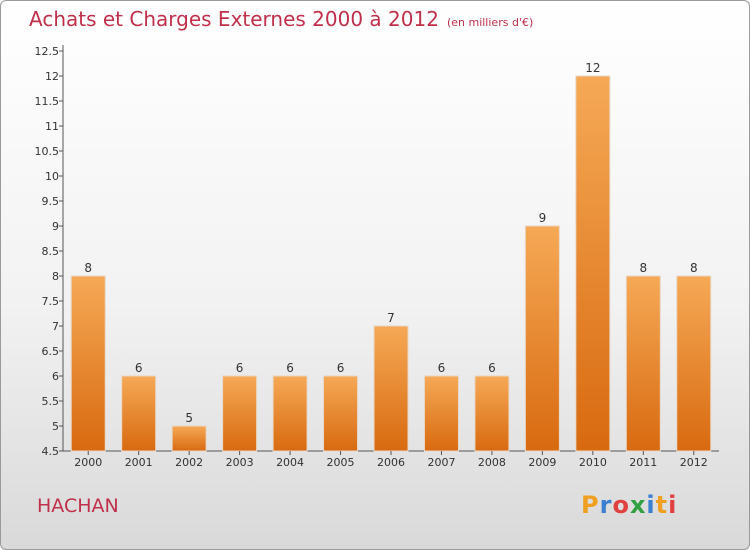  Describe the element at coordinates (240, 462) in the screenshot. I see `x-tick-label: 2003` at that location.